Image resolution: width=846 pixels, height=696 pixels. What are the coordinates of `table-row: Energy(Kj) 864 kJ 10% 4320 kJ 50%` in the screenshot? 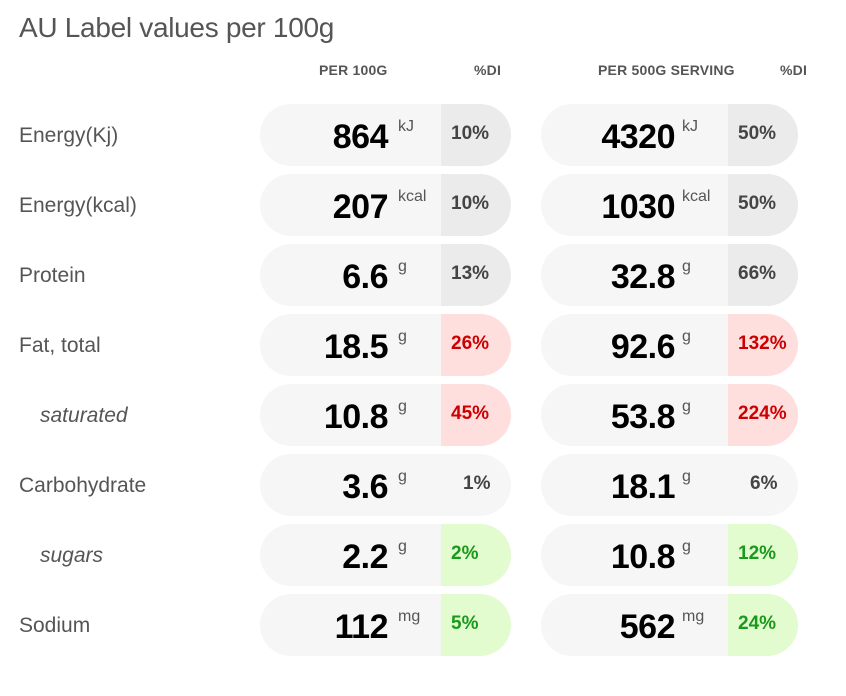 It's located at (423, 135).